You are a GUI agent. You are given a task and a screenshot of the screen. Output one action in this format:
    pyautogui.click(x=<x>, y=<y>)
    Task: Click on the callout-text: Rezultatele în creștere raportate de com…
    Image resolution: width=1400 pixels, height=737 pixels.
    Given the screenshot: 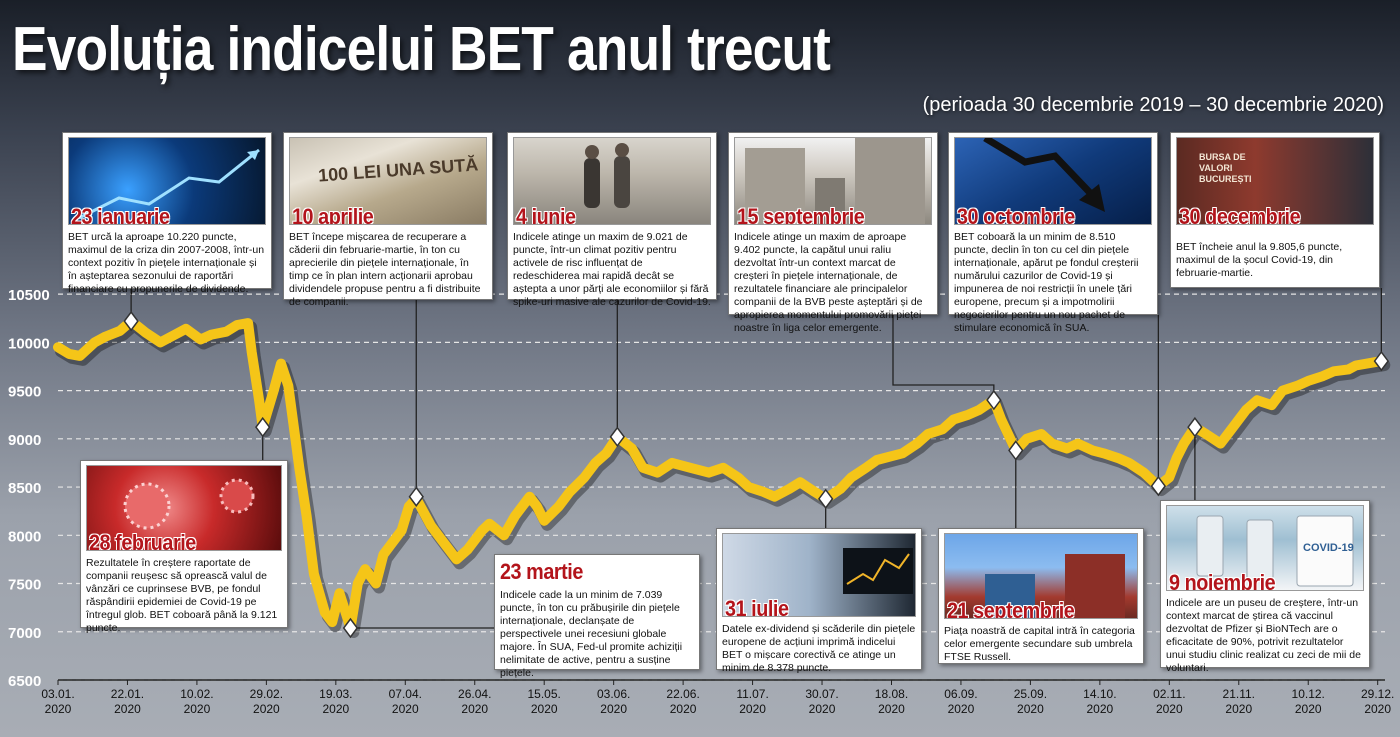 What is the action you would take?
    pyautogui.click(x=182, y=595)
    